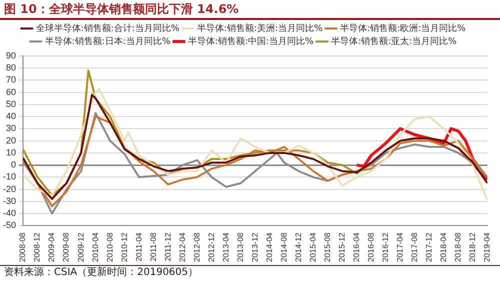 Image resolution: width=500 pixels, height=281 pixels. Describe the element at coordinates (283, 247) in the screenshot. I see `x-tick-label: 2014-08` at that location.